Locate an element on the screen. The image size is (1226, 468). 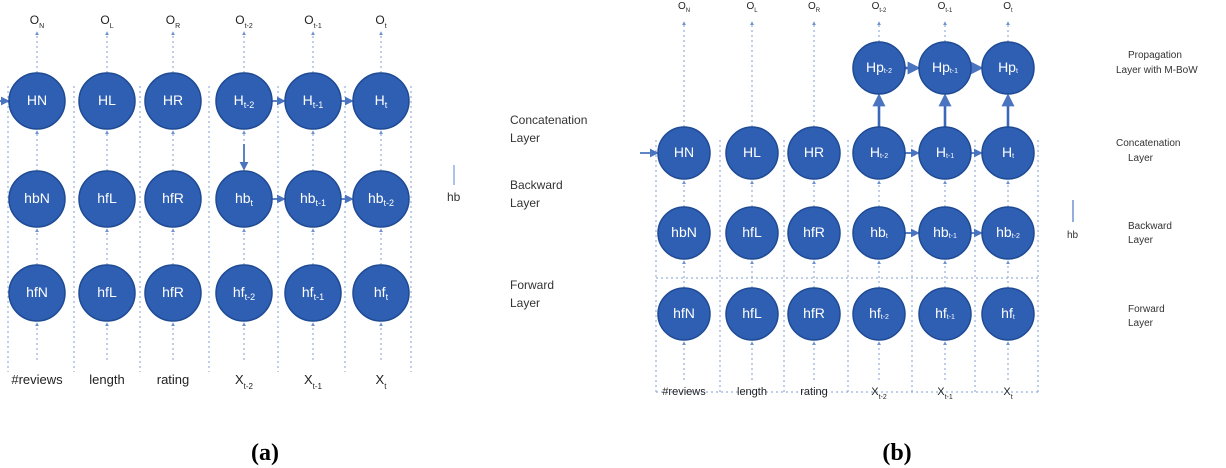
a-concat-node-1: HL is located at coordinates (107, 101).